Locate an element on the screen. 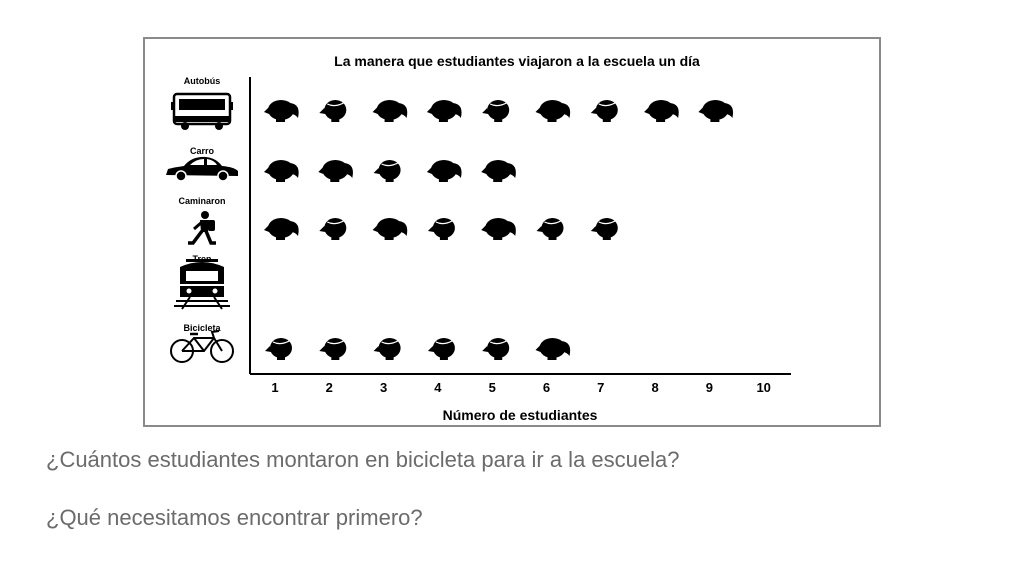 This screenshot has width=1024, height=576. train-icon is located at coordinates (202, 284).